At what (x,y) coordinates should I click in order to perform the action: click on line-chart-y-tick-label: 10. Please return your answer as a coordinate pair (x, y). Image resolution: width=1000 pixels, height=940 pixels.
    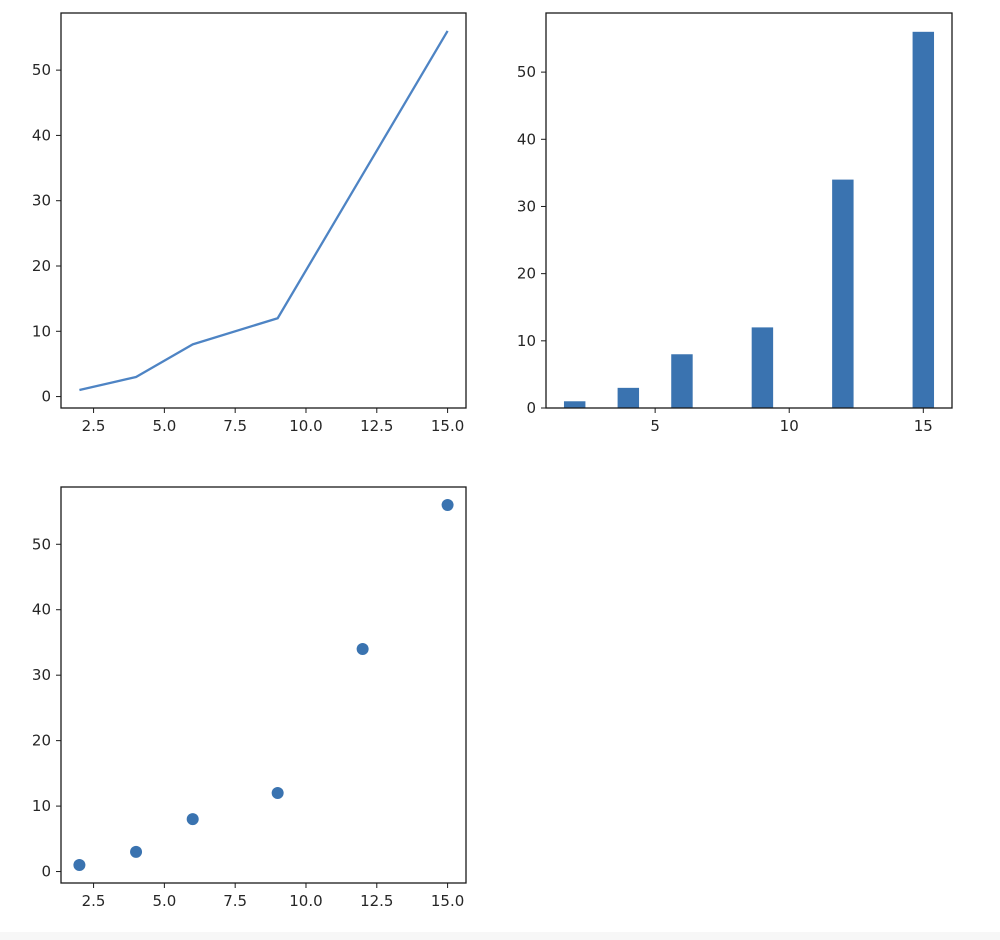
    Looking at the image, I should click on (41, 331).